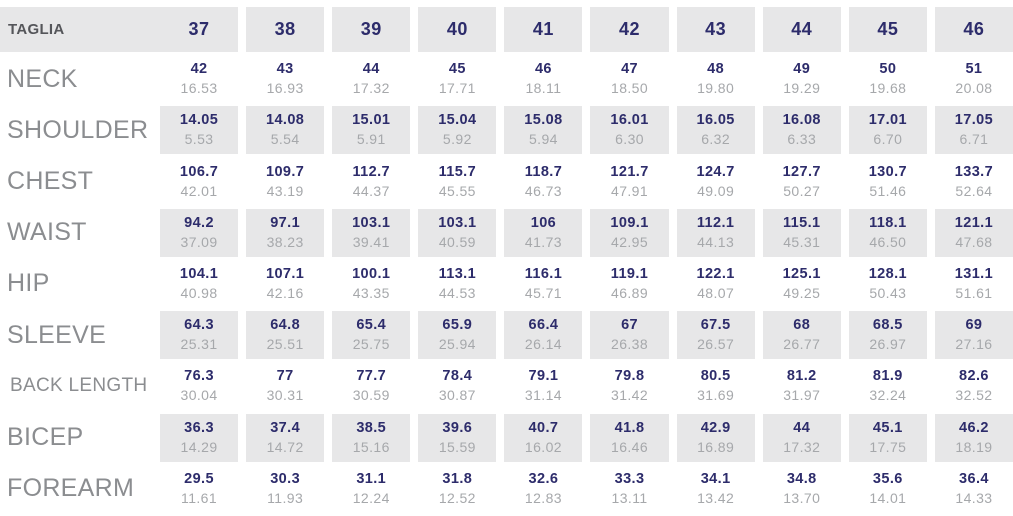 The width and height of the screenshot is (1013, 516). I want to click on measurement-cell: 68 26.77, so click(801, 335).